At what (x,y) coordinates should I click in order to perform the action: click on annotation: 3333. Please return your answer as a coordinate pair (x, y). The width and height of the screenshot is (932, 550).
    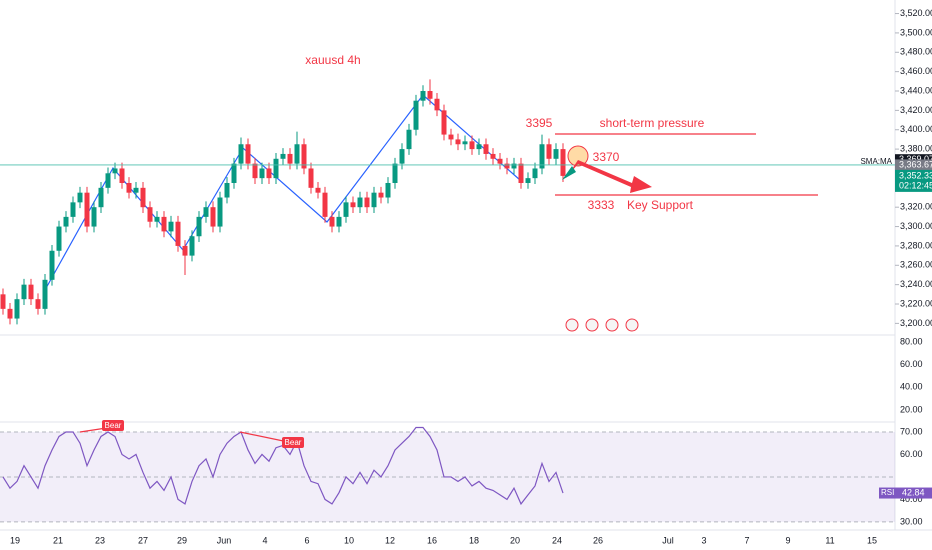
    Looking at the image, I should click on (601, 205).